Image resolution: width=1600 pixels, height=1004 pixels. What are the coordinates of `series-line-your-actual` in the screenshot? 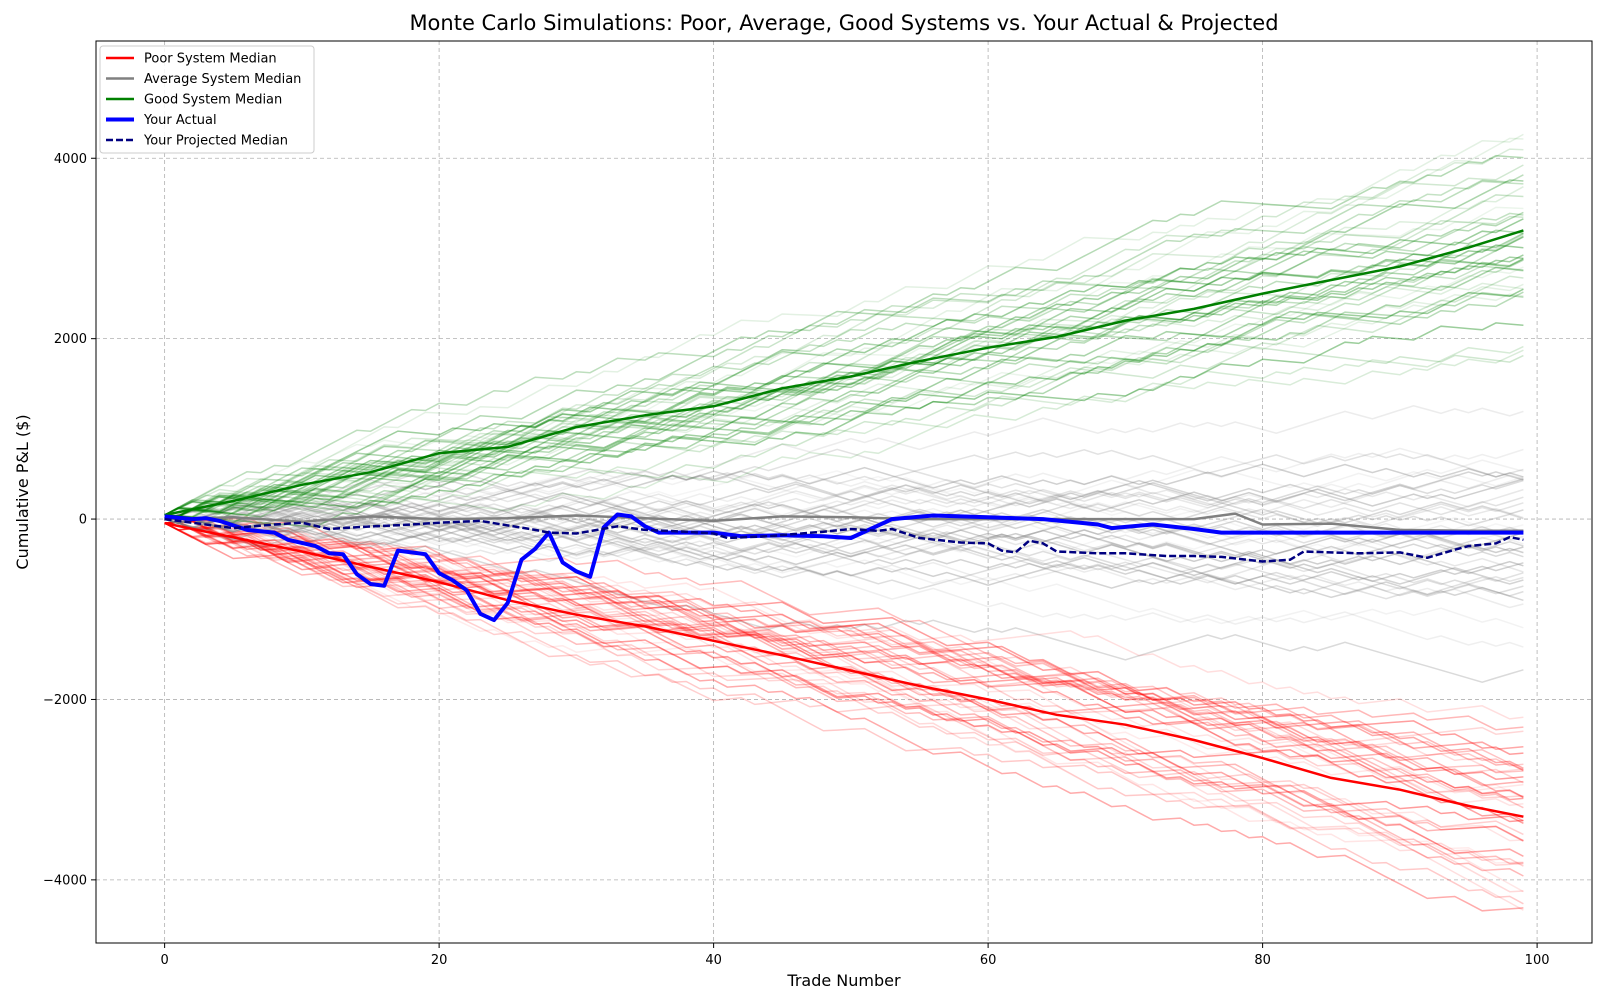 It's located at (844, 567).